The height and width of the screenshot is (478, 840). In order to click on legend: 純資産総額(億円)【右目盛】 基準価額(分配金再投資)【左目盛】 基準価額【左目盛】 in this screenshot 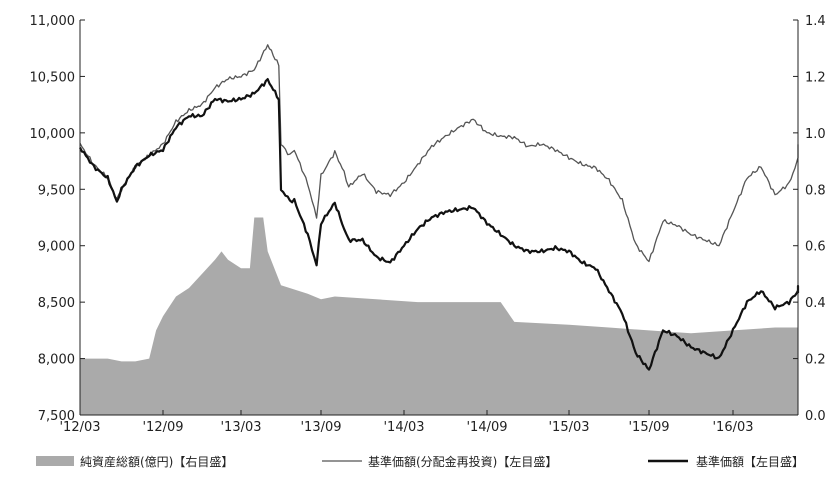, I will do `click(420, 461)`.